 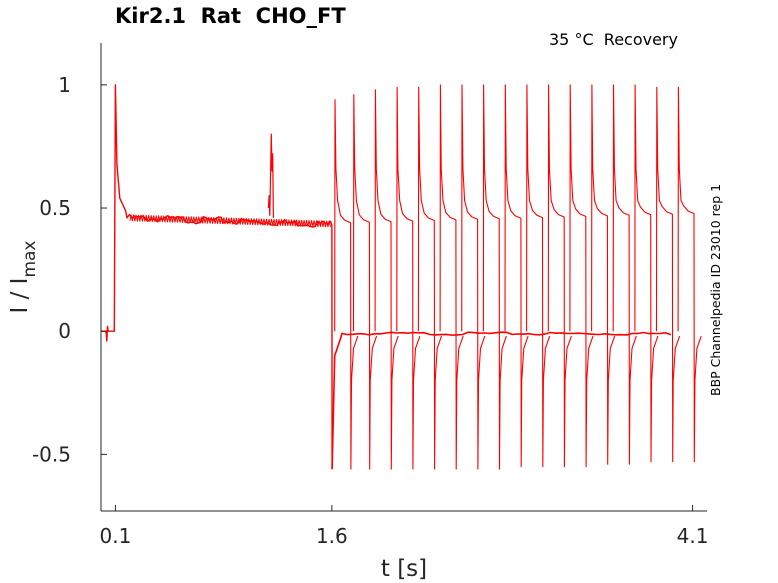 What do you see at coordinates (64, 331) in the screenshot?
I see `y-tick-label: 0` at bounding box center [64, 331].